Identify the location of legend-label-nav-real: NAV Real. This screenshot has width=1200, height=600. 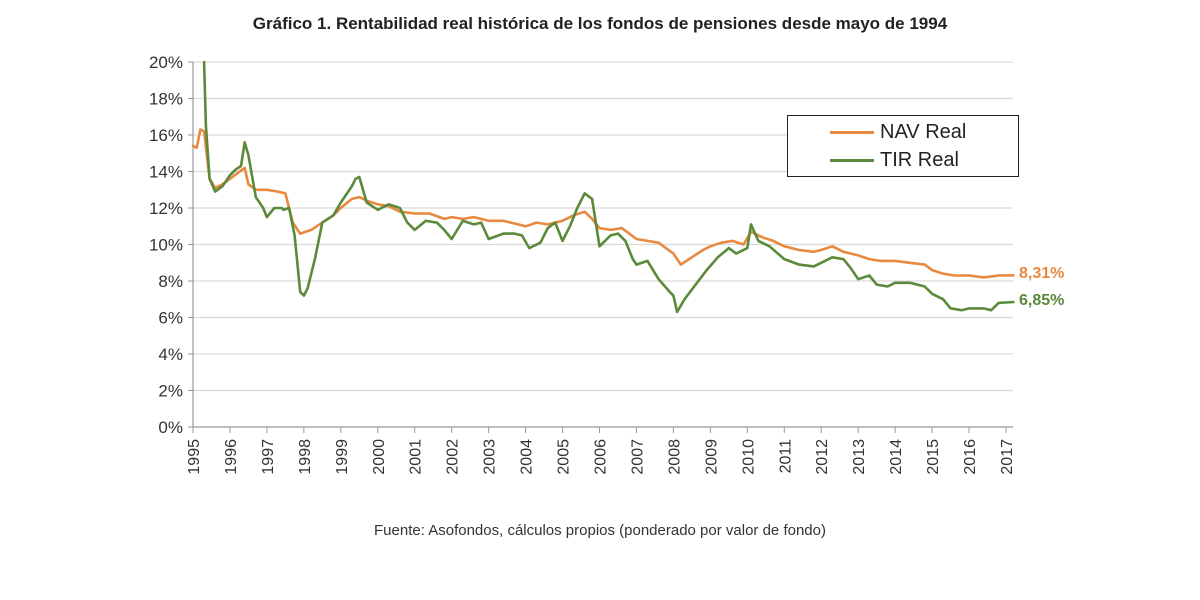
(923, 131).